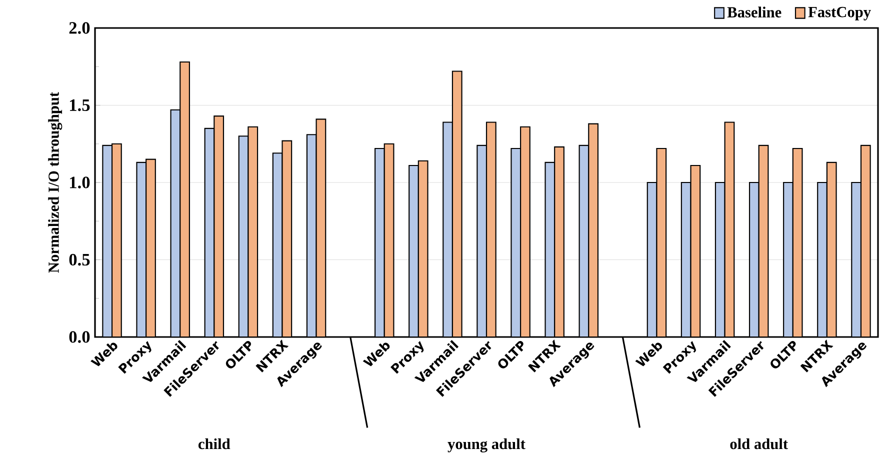 The image size is (880, 462). Describe the element at coordinates (55, 182) in the screenshot. I see `y-axis-title: Normalized I/O throughput` at that location.